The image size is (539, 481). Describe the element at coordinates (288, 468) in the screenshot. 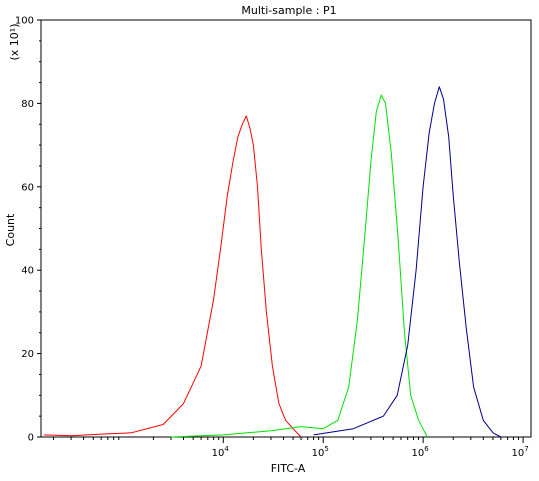

I see `x-axis-label: FITC-A` at that location.